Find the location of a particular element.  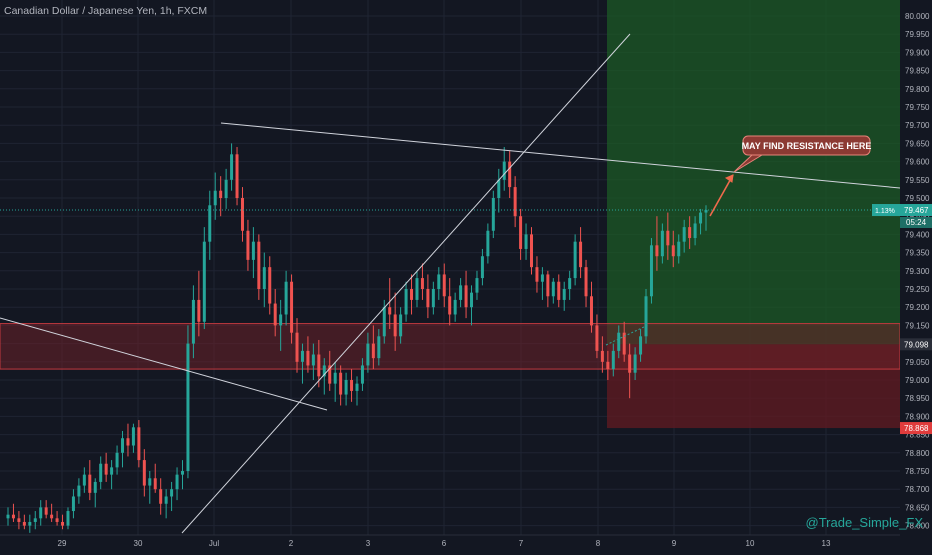

annotation-box is located at coordinates (806, 145).